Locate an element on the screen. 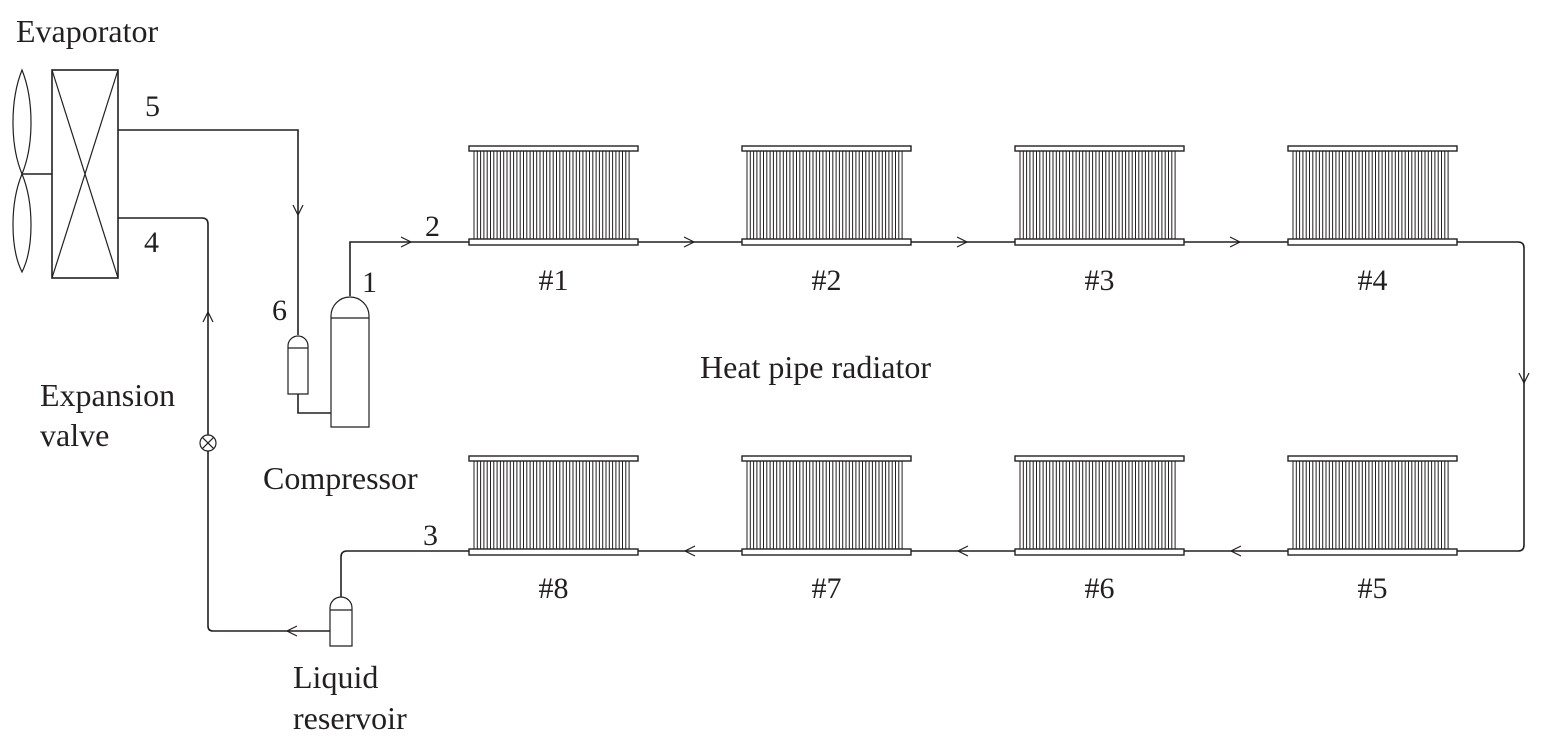 The height and width of the screenshot is (751, 1556). liquid-reservoir-icon is located at coordinates (341, 621).